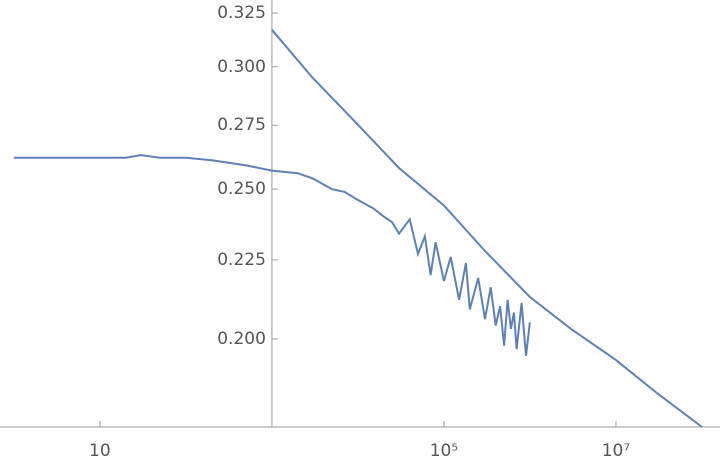  I want to click on x-tick-label: 10⁵, so click(444, 451).